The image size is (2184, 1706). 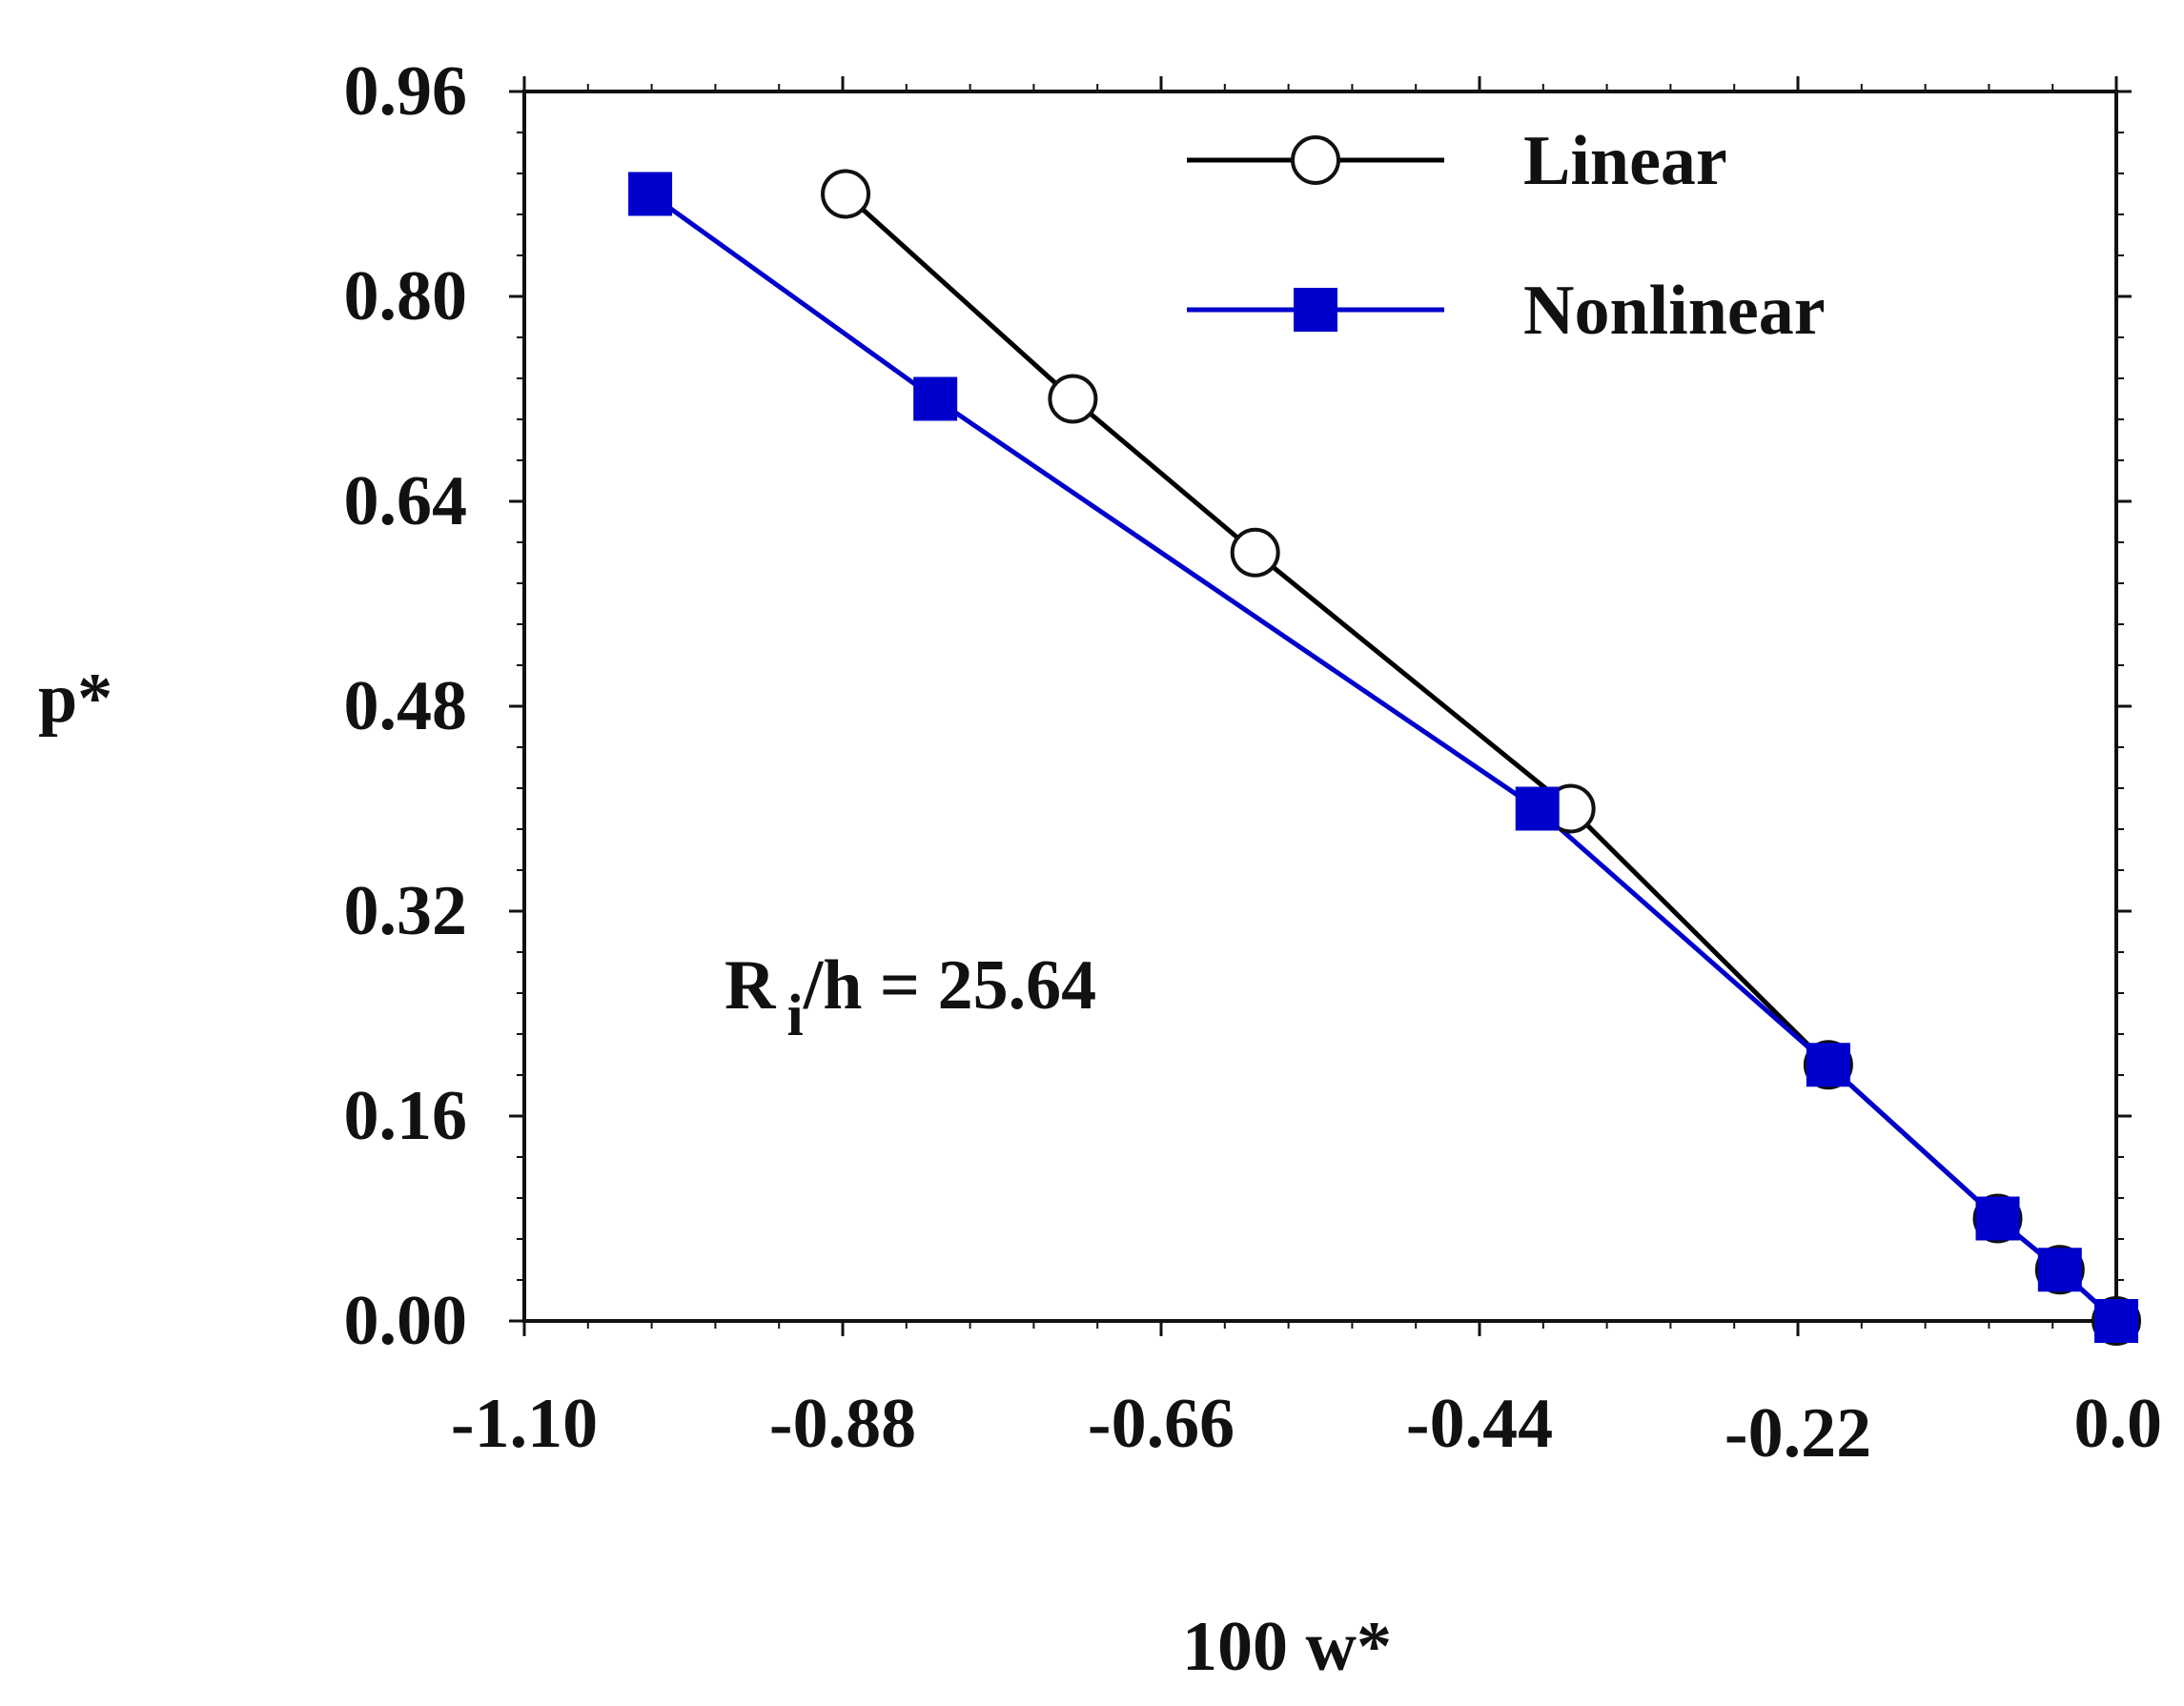 I want to click on y-tick-label: 0.64, so click(x=406, y=501).